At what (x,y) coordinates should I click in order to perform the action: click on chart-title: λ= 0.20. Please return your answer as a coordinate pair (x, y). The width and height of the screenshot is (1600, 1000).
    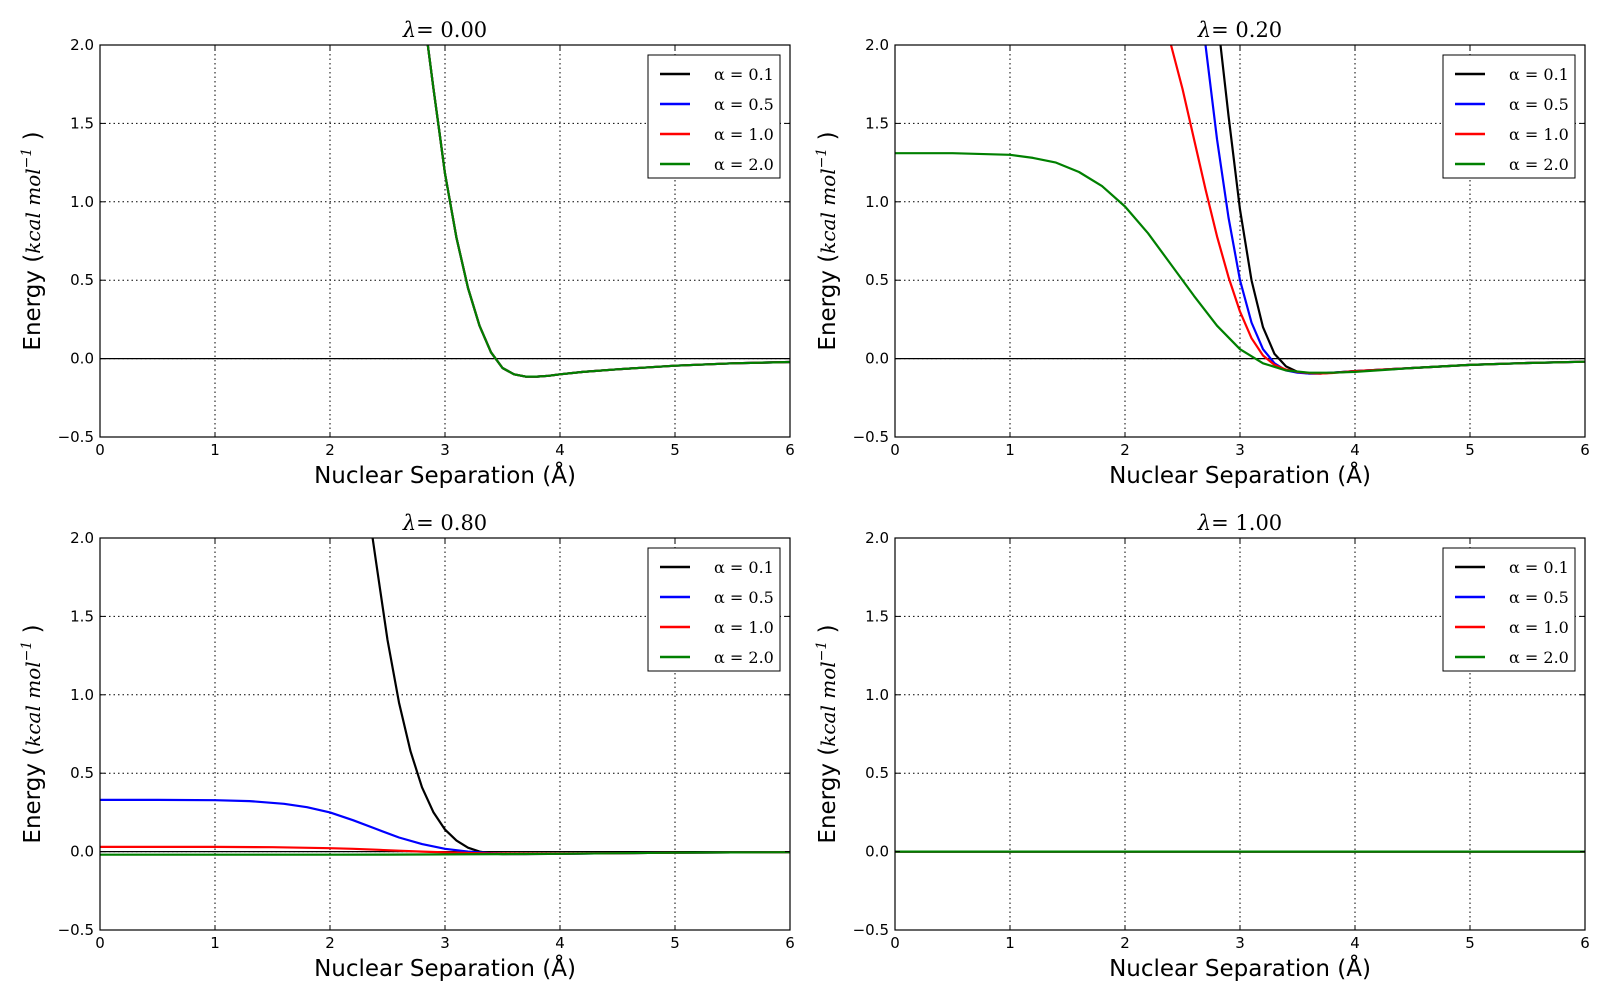
    Looking at the image, I should click on (1239, 30).